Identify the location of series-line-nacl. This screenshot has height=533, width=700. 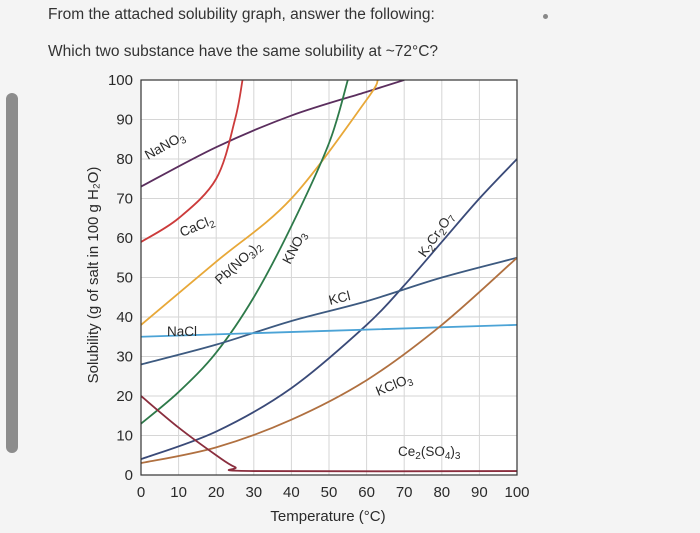
(329, 331).